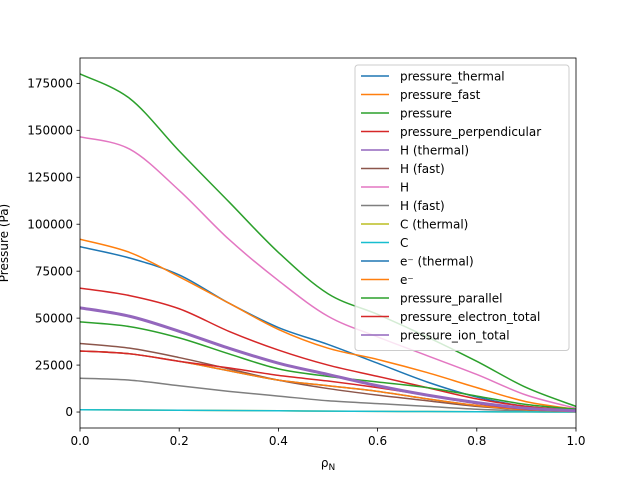 This screenshot has width=640, height=485. I want to click on legend-label-8: C (thermal), so click(434, 225).